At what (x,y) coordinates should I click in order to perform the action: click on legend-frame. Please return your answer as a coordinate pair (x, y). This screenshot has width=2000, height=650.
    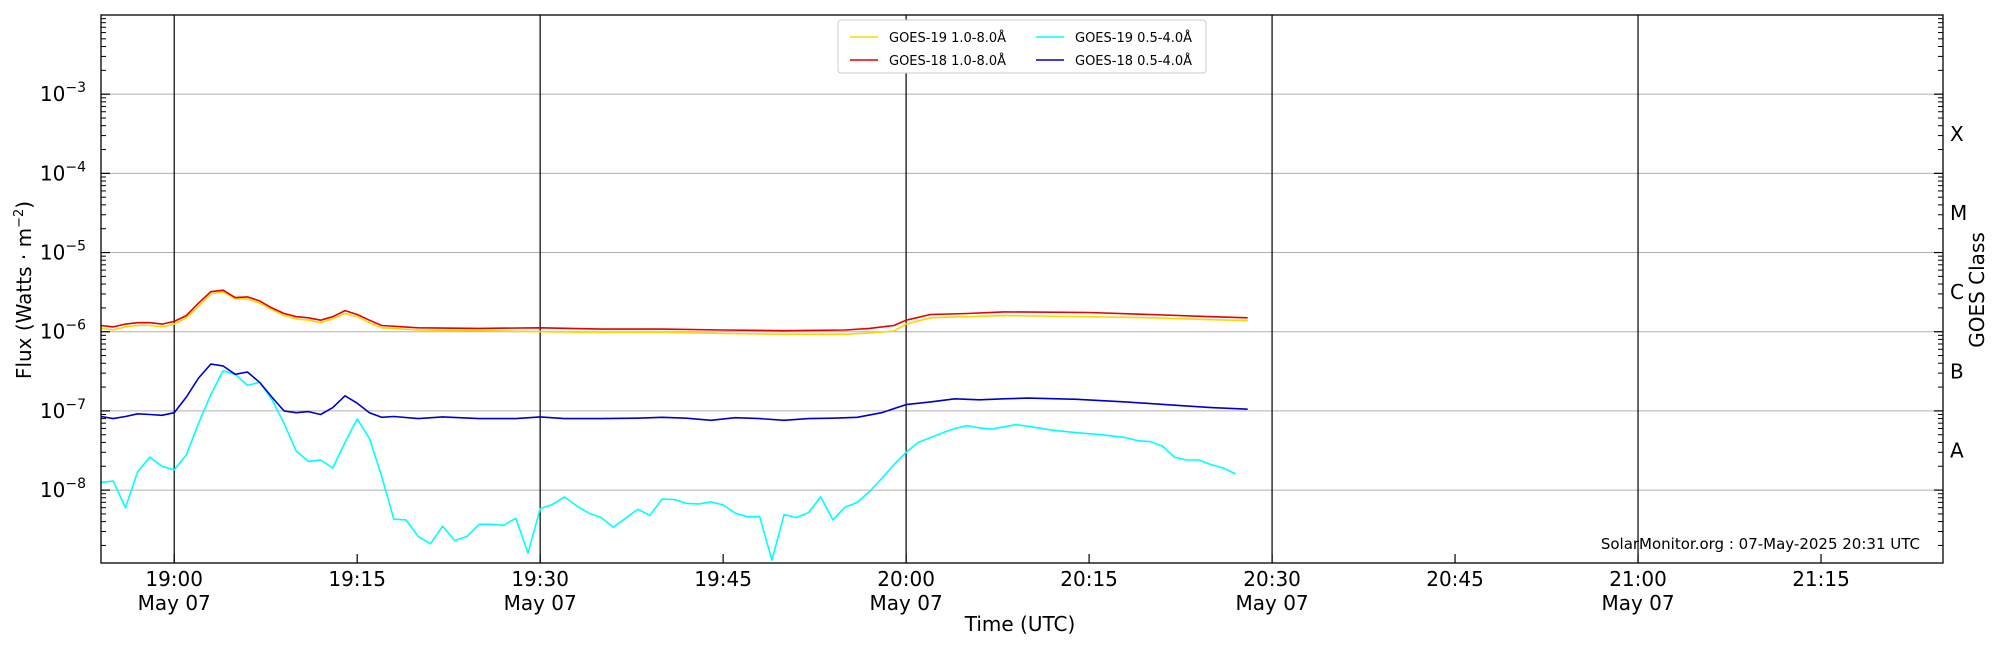
    Looking at the image, I should click on (1022, 46).